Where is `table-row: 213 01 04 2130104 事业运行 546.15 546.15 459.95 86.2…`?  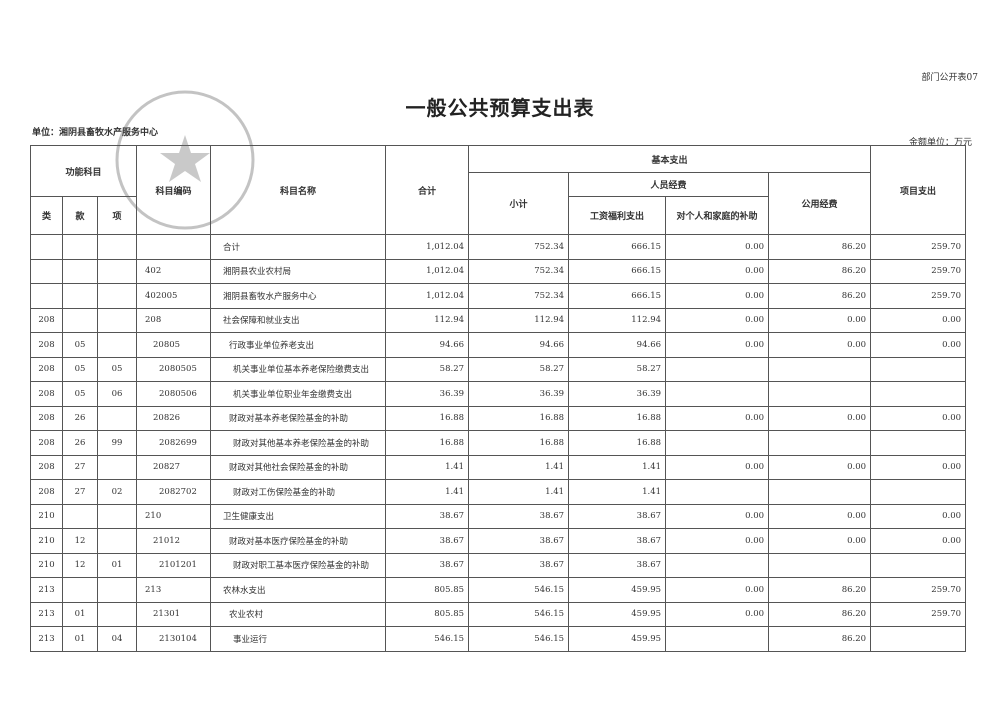
table-row: 213 01 04 2130104 事业运行 546.15 546.15 459.95 86.2… is located at coordinates (498, 639).